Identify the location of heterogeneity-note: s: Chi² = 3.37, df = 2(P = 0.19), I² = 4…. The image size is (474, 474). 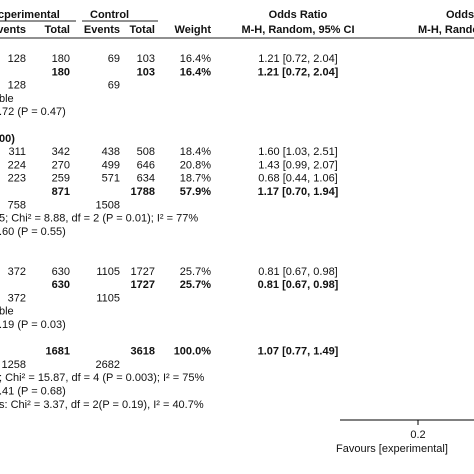
(102, 405).